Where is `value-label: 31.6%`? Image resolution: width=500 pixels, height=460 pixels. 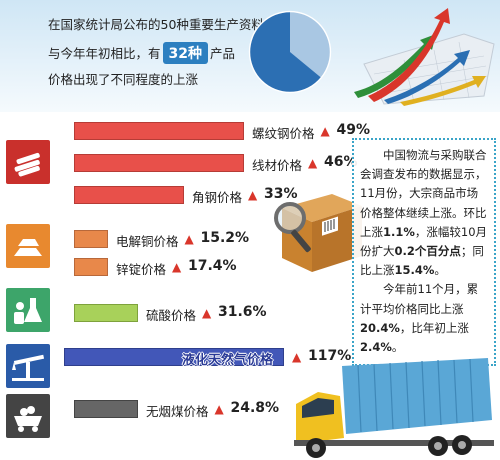
value-label: 31.6% is located at coordinates (242, 312).